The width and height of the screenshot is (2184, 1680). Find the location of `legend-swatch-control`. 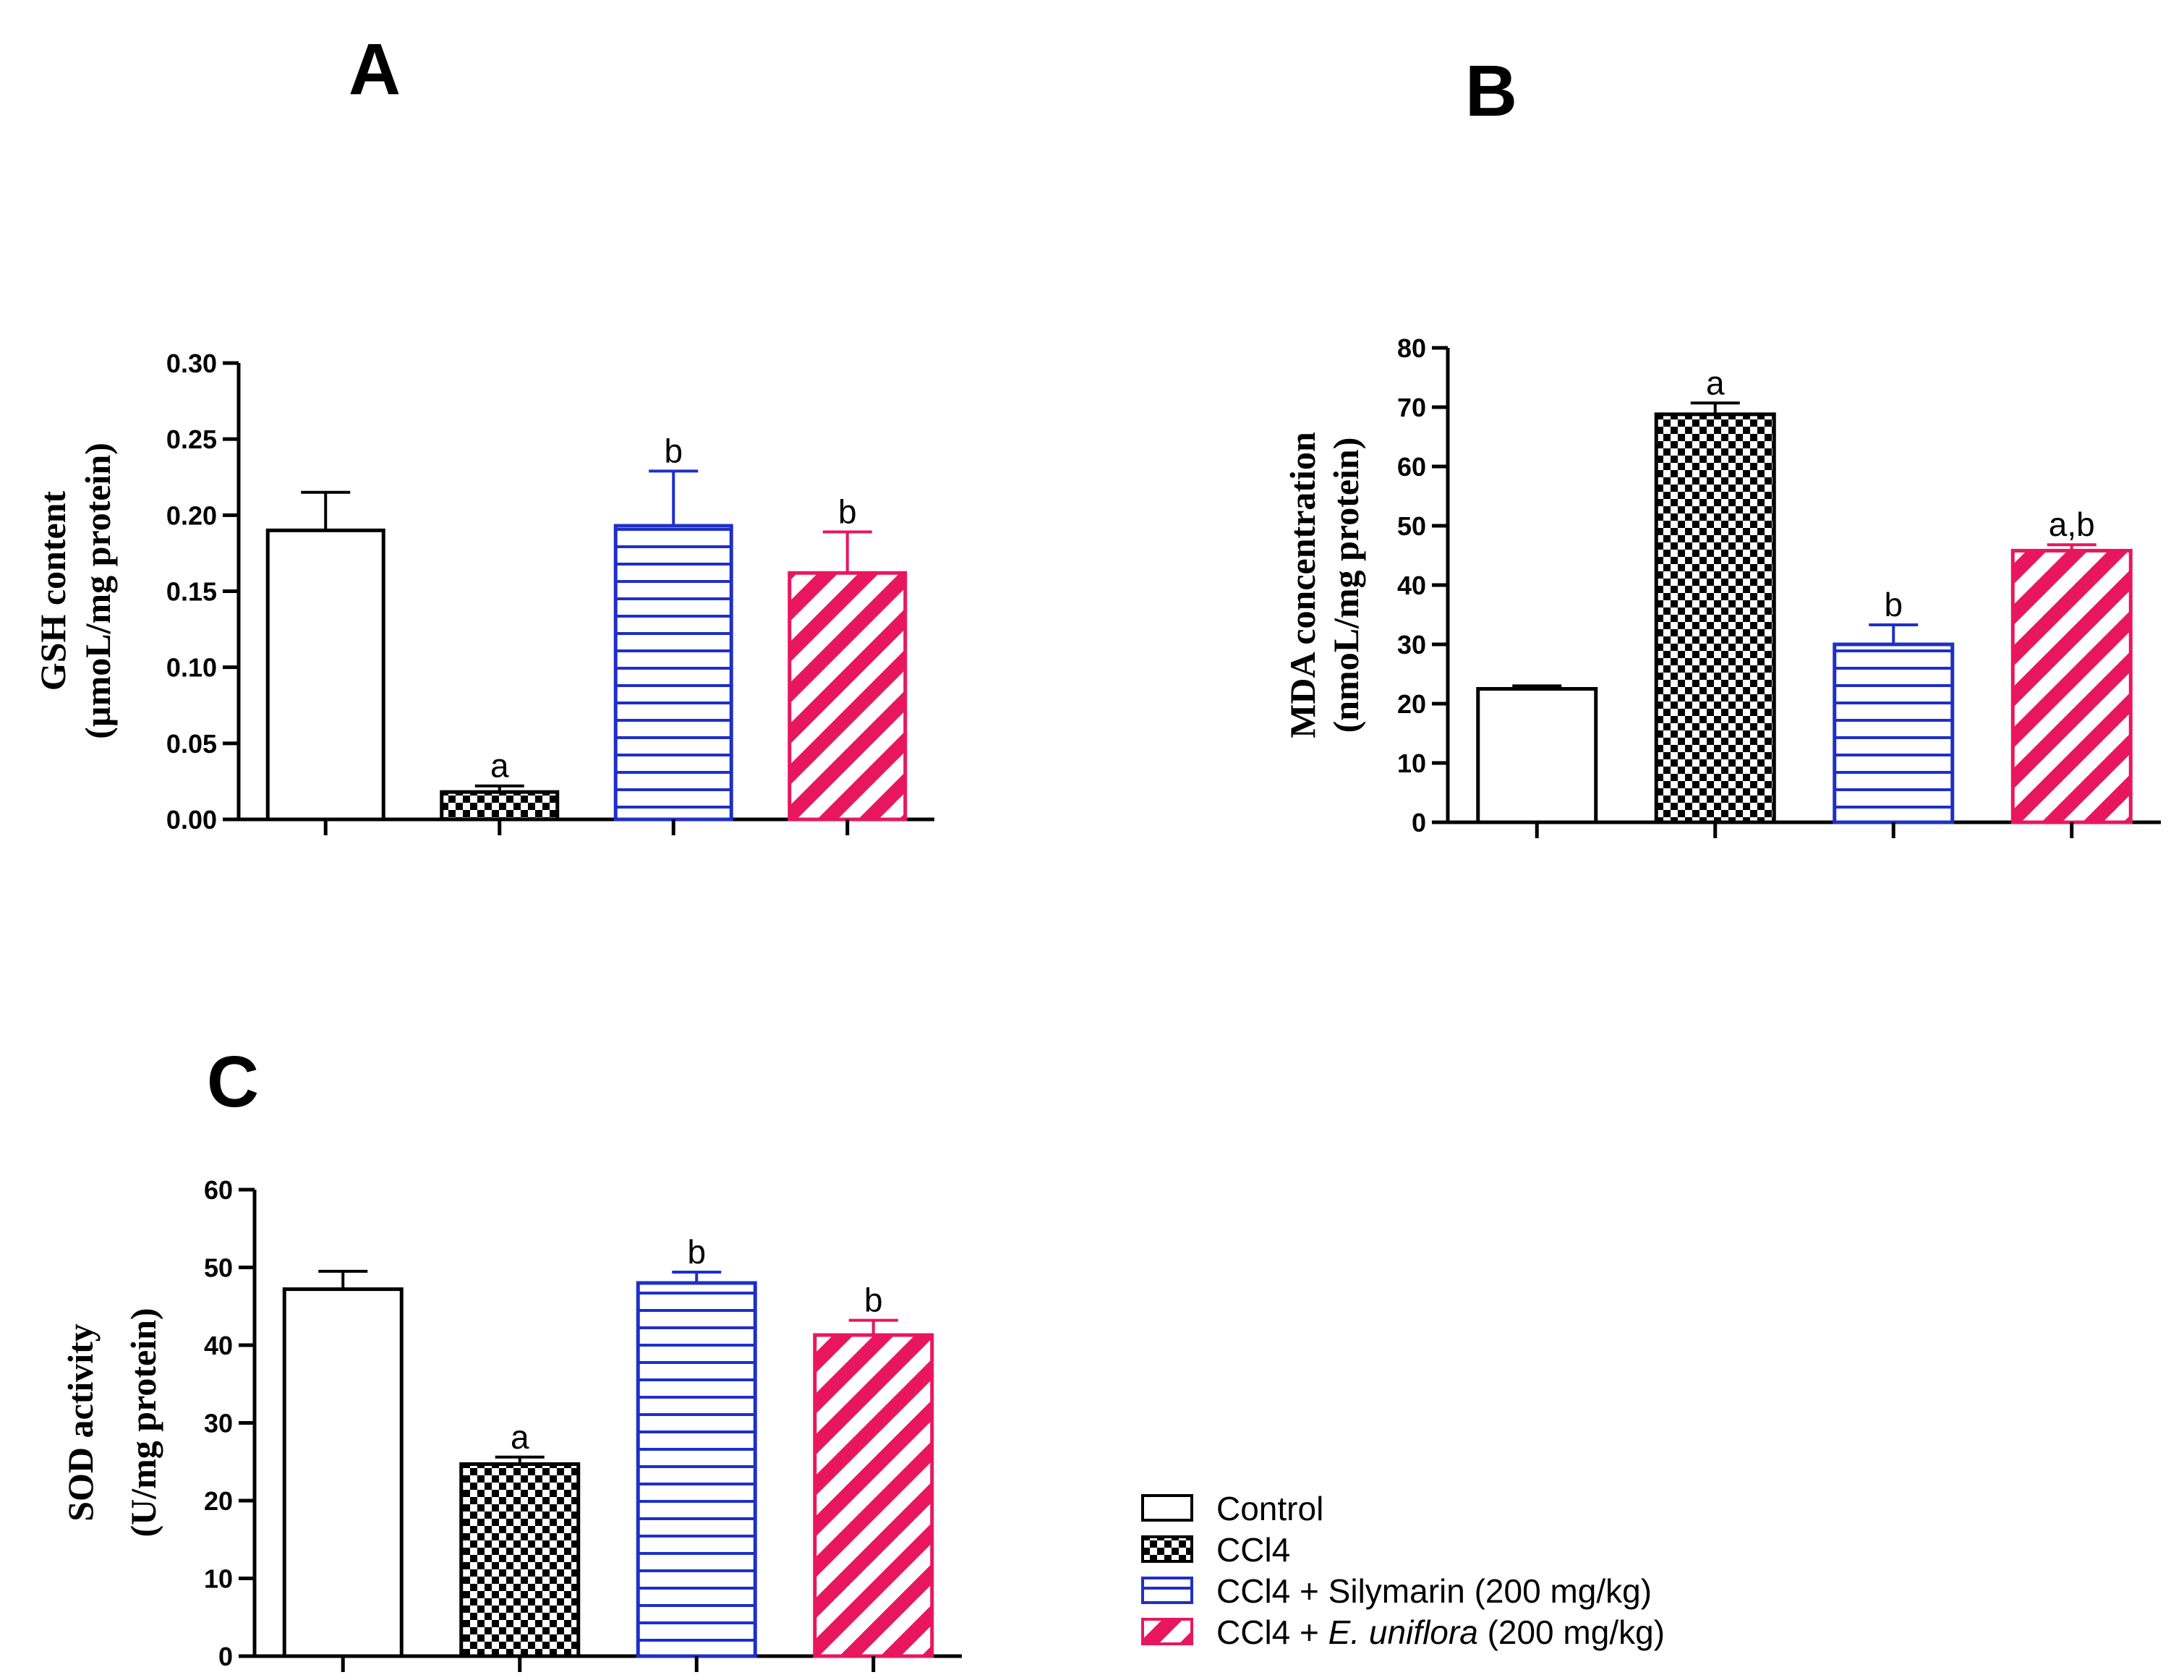

legend-swatch-control is located at coordinates (1167, 1508).